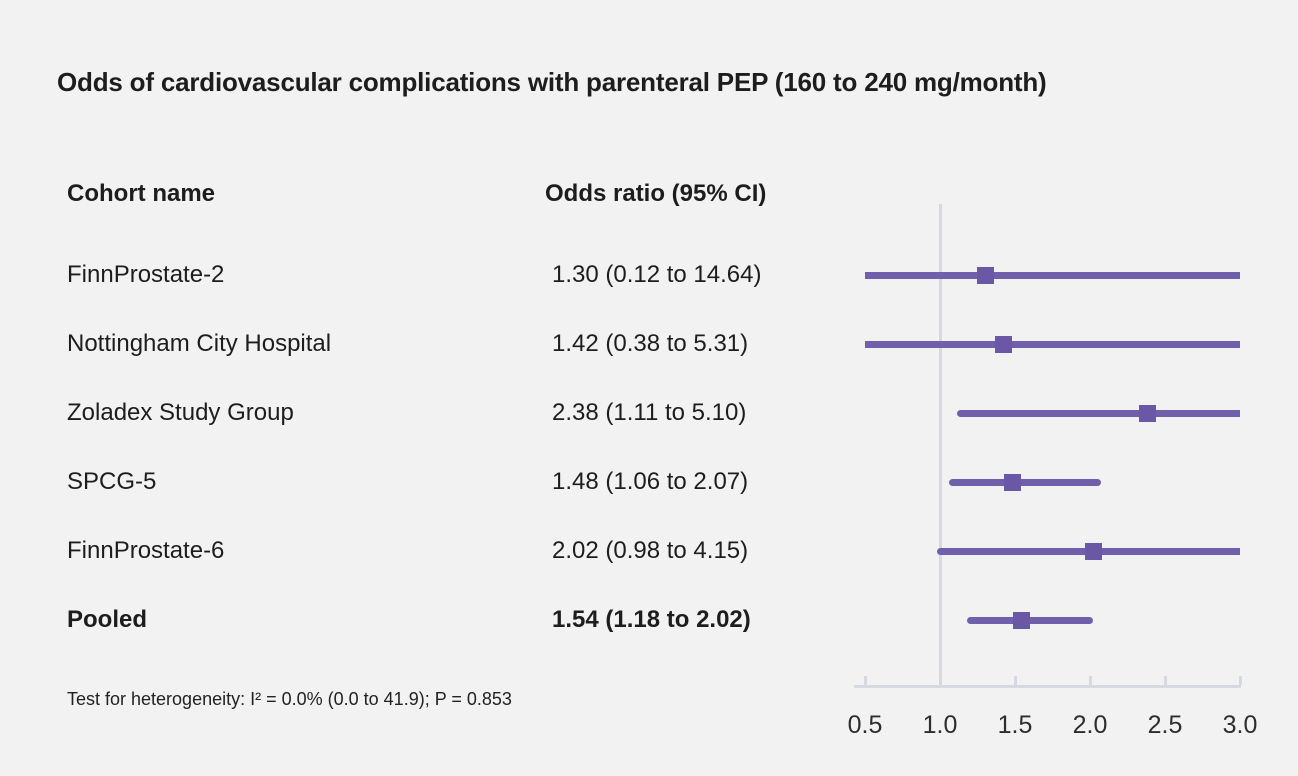 This screenshot has height=776, width=1298. Describe the element at coordinates (1015, 725) in the screenshot. I see `axis-tick-label: 1.5` at that location.